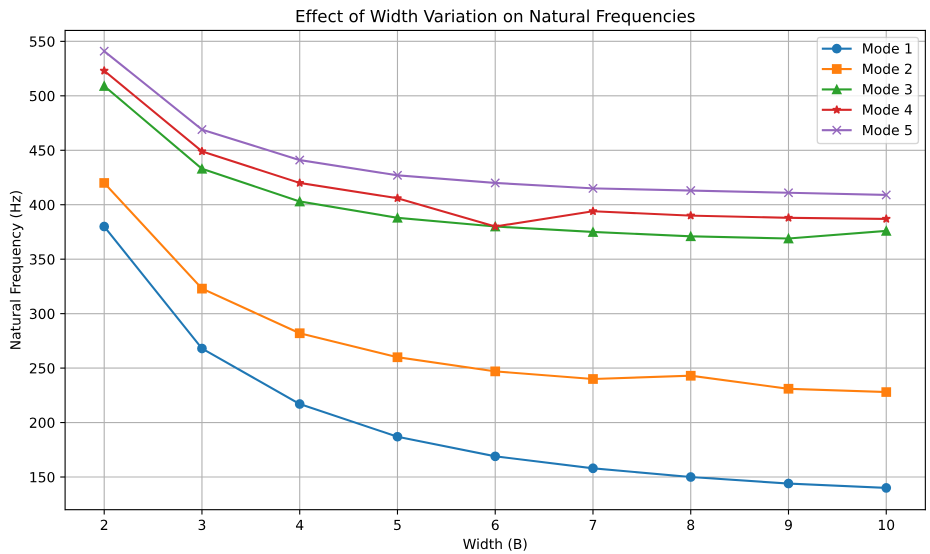 The height and width of the screenshot is (554, 930). I want to click on x-tick-label: 4, so click(300, 525).